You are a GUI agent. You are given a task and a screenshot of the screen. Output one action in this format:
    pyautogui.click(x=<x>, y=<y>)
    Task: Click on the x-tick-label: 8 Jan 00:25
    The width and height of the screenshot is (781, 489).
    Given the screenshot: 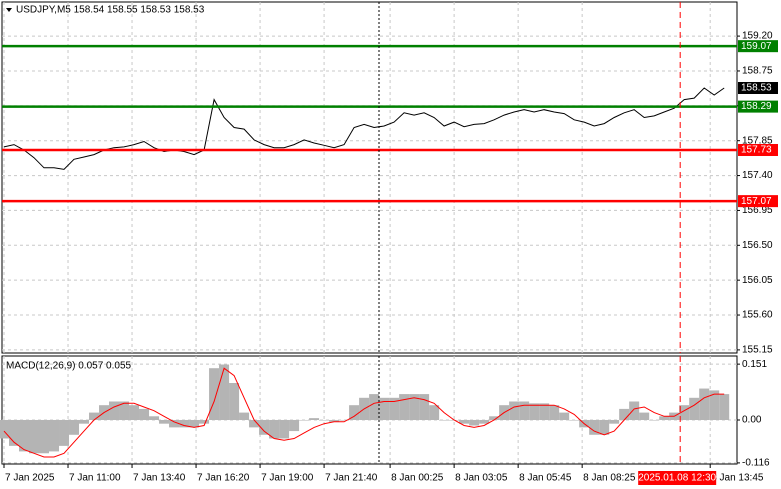 What is the action you would take?
    pyautogui.click(x=417, y=478)
    